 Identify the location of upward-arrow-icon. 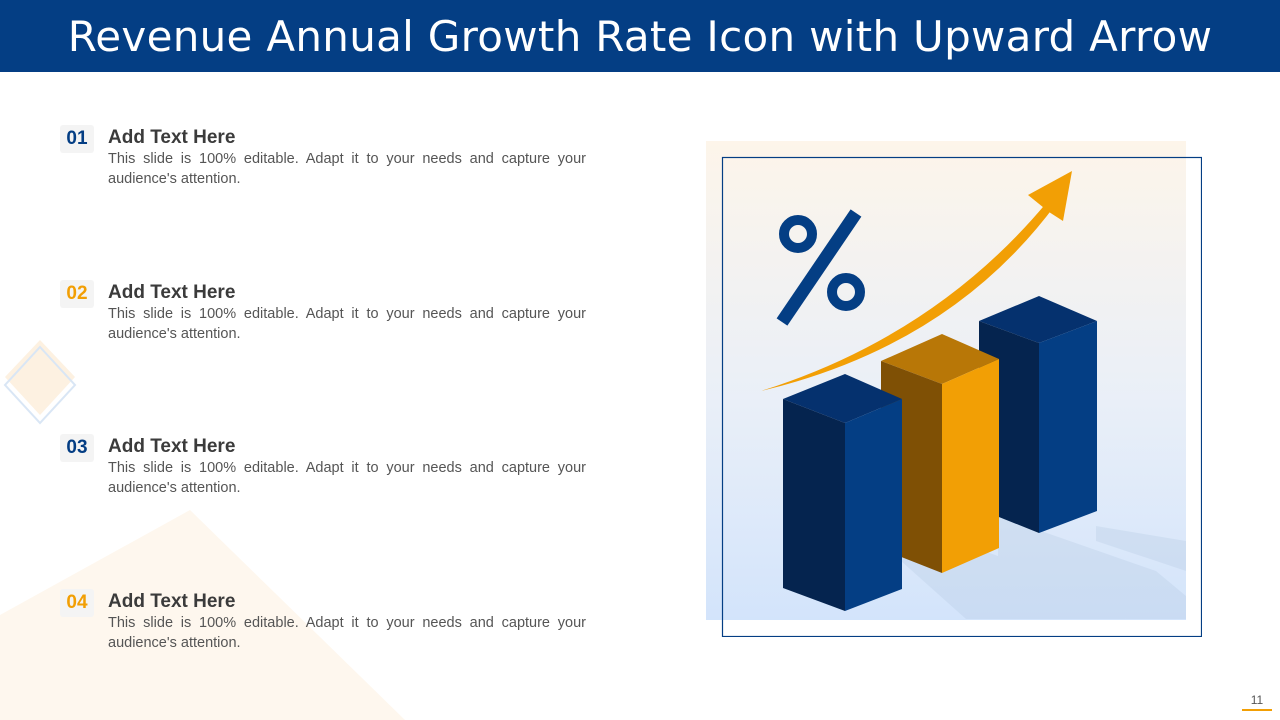
(916, 281).